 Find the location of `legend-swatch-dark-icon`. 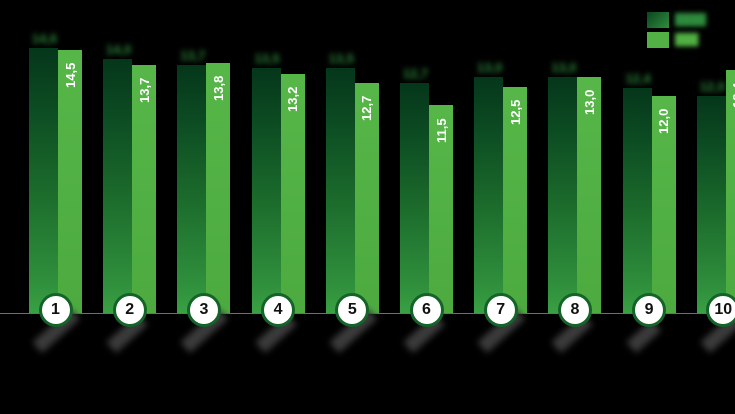

legend-swatch-dark-icon is located at coordinates (658, 20).